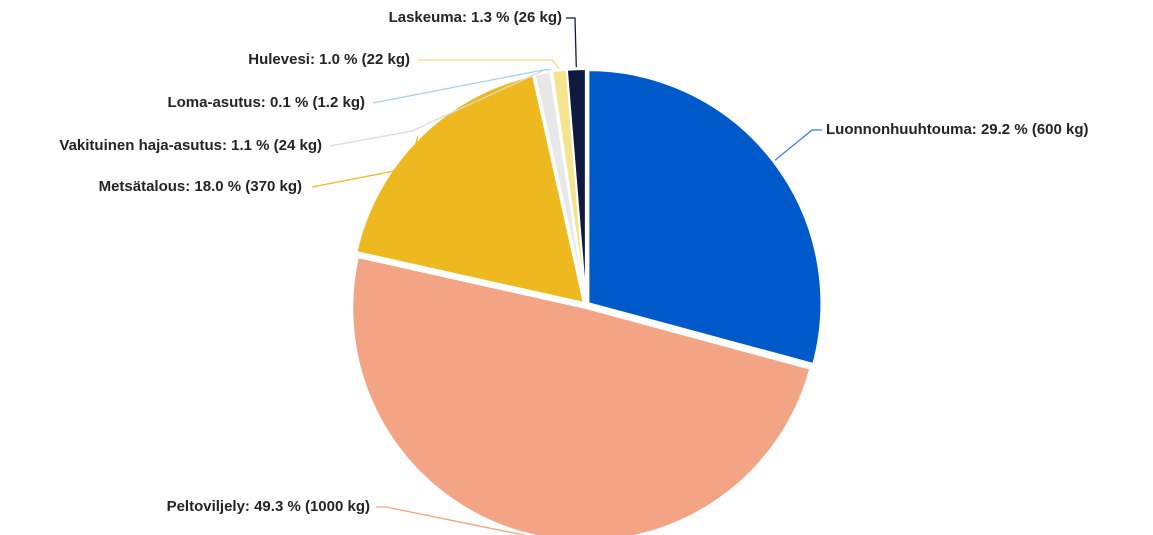 The width and height of the screenshot is (1153, 535). What do you see at coordinates (470, 189) in the screenshot?
I see `pie-slice-metsätalous` at bounding box center [470, 189].